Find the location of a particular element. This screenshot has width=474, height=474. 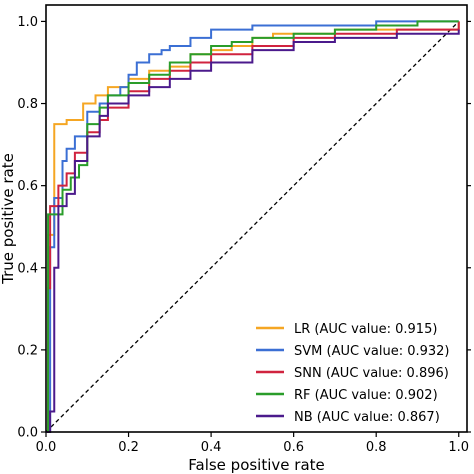

x-tick-label: 1.0 is located at coordinates (458, 447).